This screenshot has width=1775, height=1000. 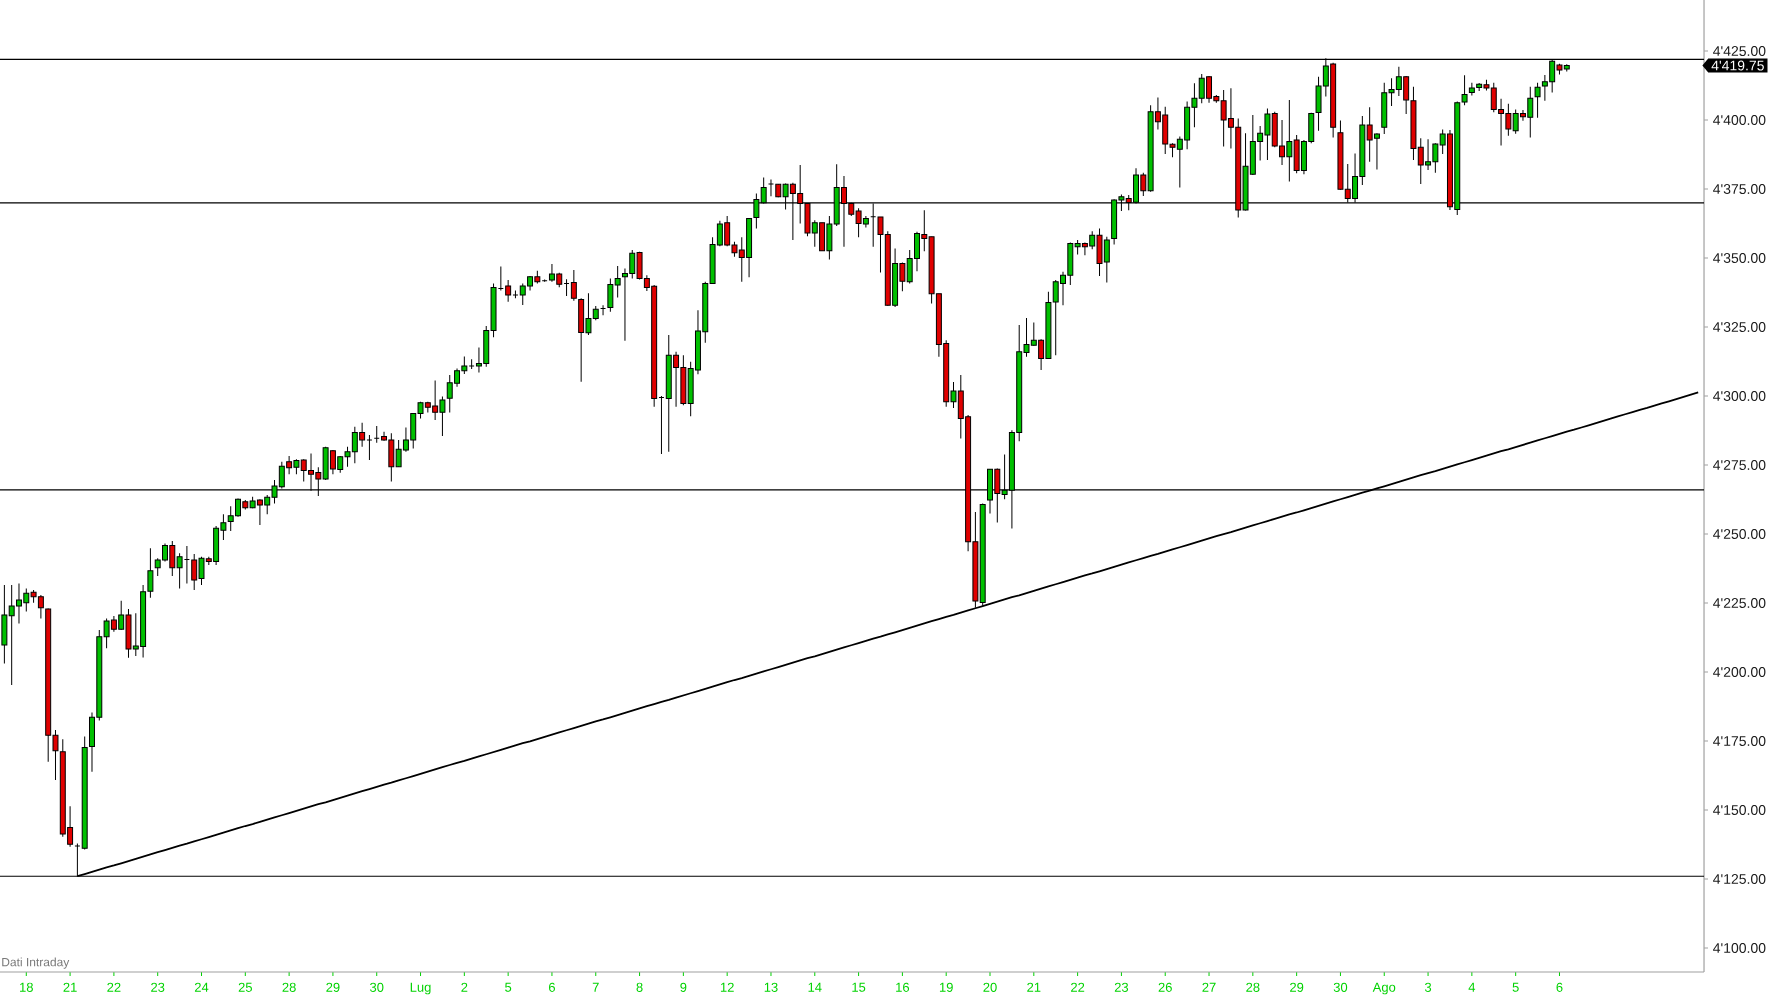 What do you see at coordinates (815, 987) in the screenshot?
I see `x-tick-label: 14` at bounding box center [815, 987].